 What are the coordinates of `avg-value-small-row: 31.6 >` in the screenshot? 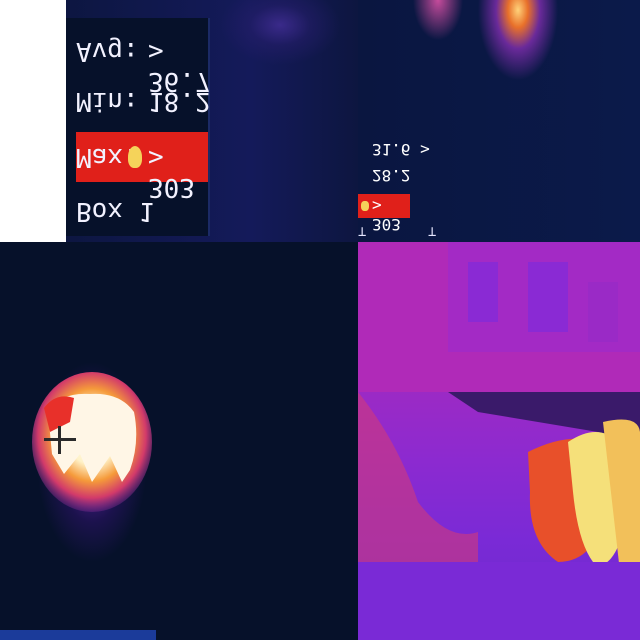 It's located at (401, 149).